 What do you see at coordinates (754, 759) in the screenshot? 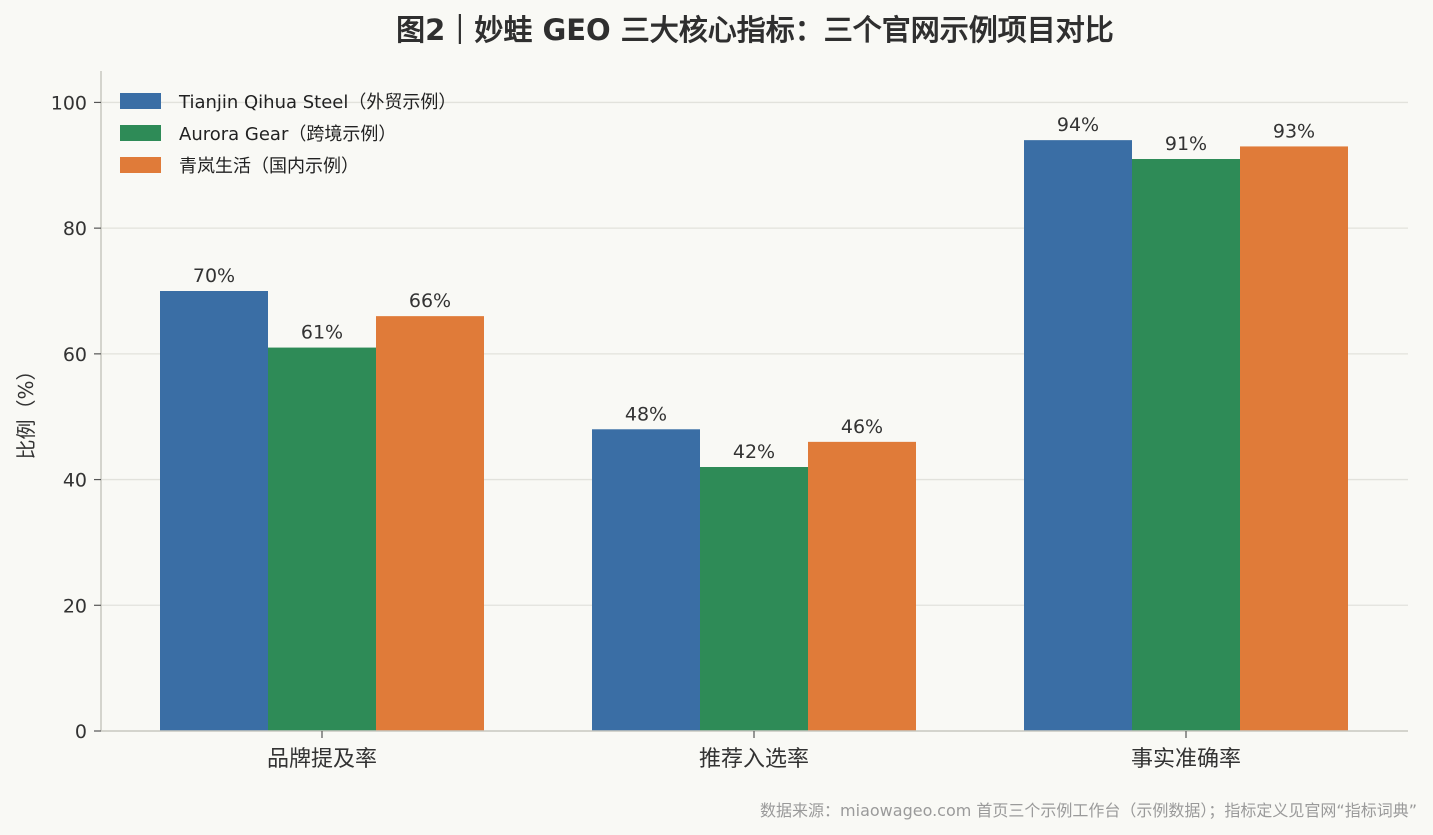
I see `x-tick-label: 推荐入选率` at bounding box center [754, 759].